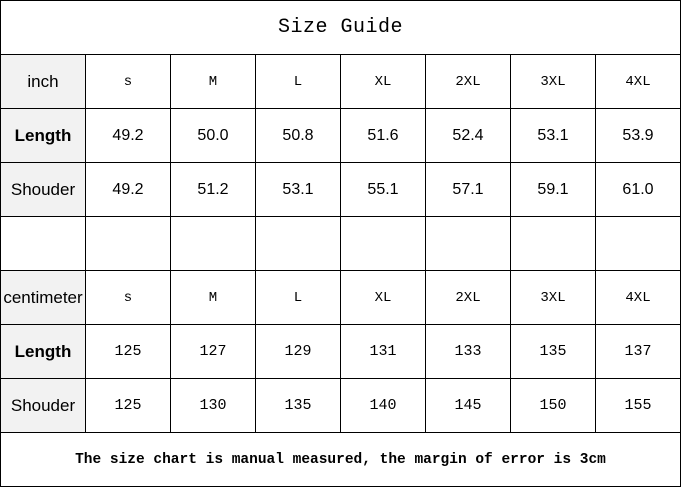  I want to click on centimeter-value-cell: 127, so click(213, 351).